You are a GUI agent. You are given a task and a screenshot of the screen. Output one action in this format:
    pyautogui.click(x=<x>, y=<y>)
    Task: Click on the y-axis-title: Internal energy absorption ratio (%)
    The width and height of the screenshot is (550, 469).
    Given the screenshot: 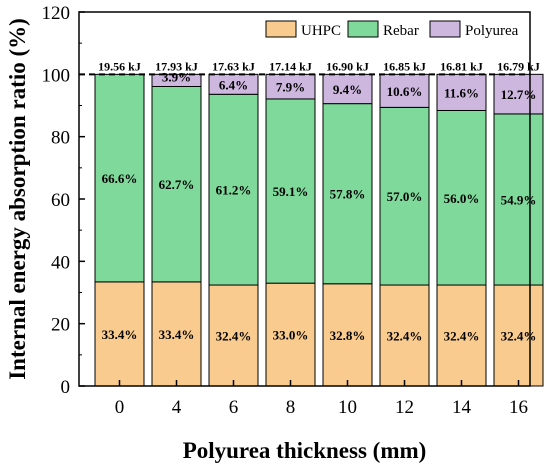 What is the action you would take?
    pyautogui.click(x=17, y=199)
    